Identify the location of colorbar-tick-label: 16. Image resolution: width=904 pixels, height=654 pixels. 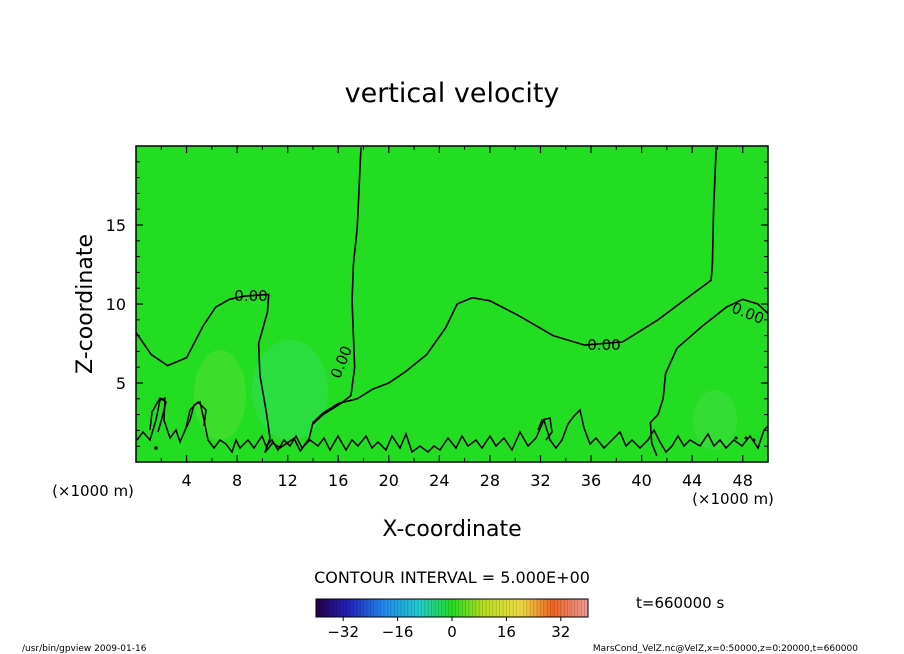
(506, 632).